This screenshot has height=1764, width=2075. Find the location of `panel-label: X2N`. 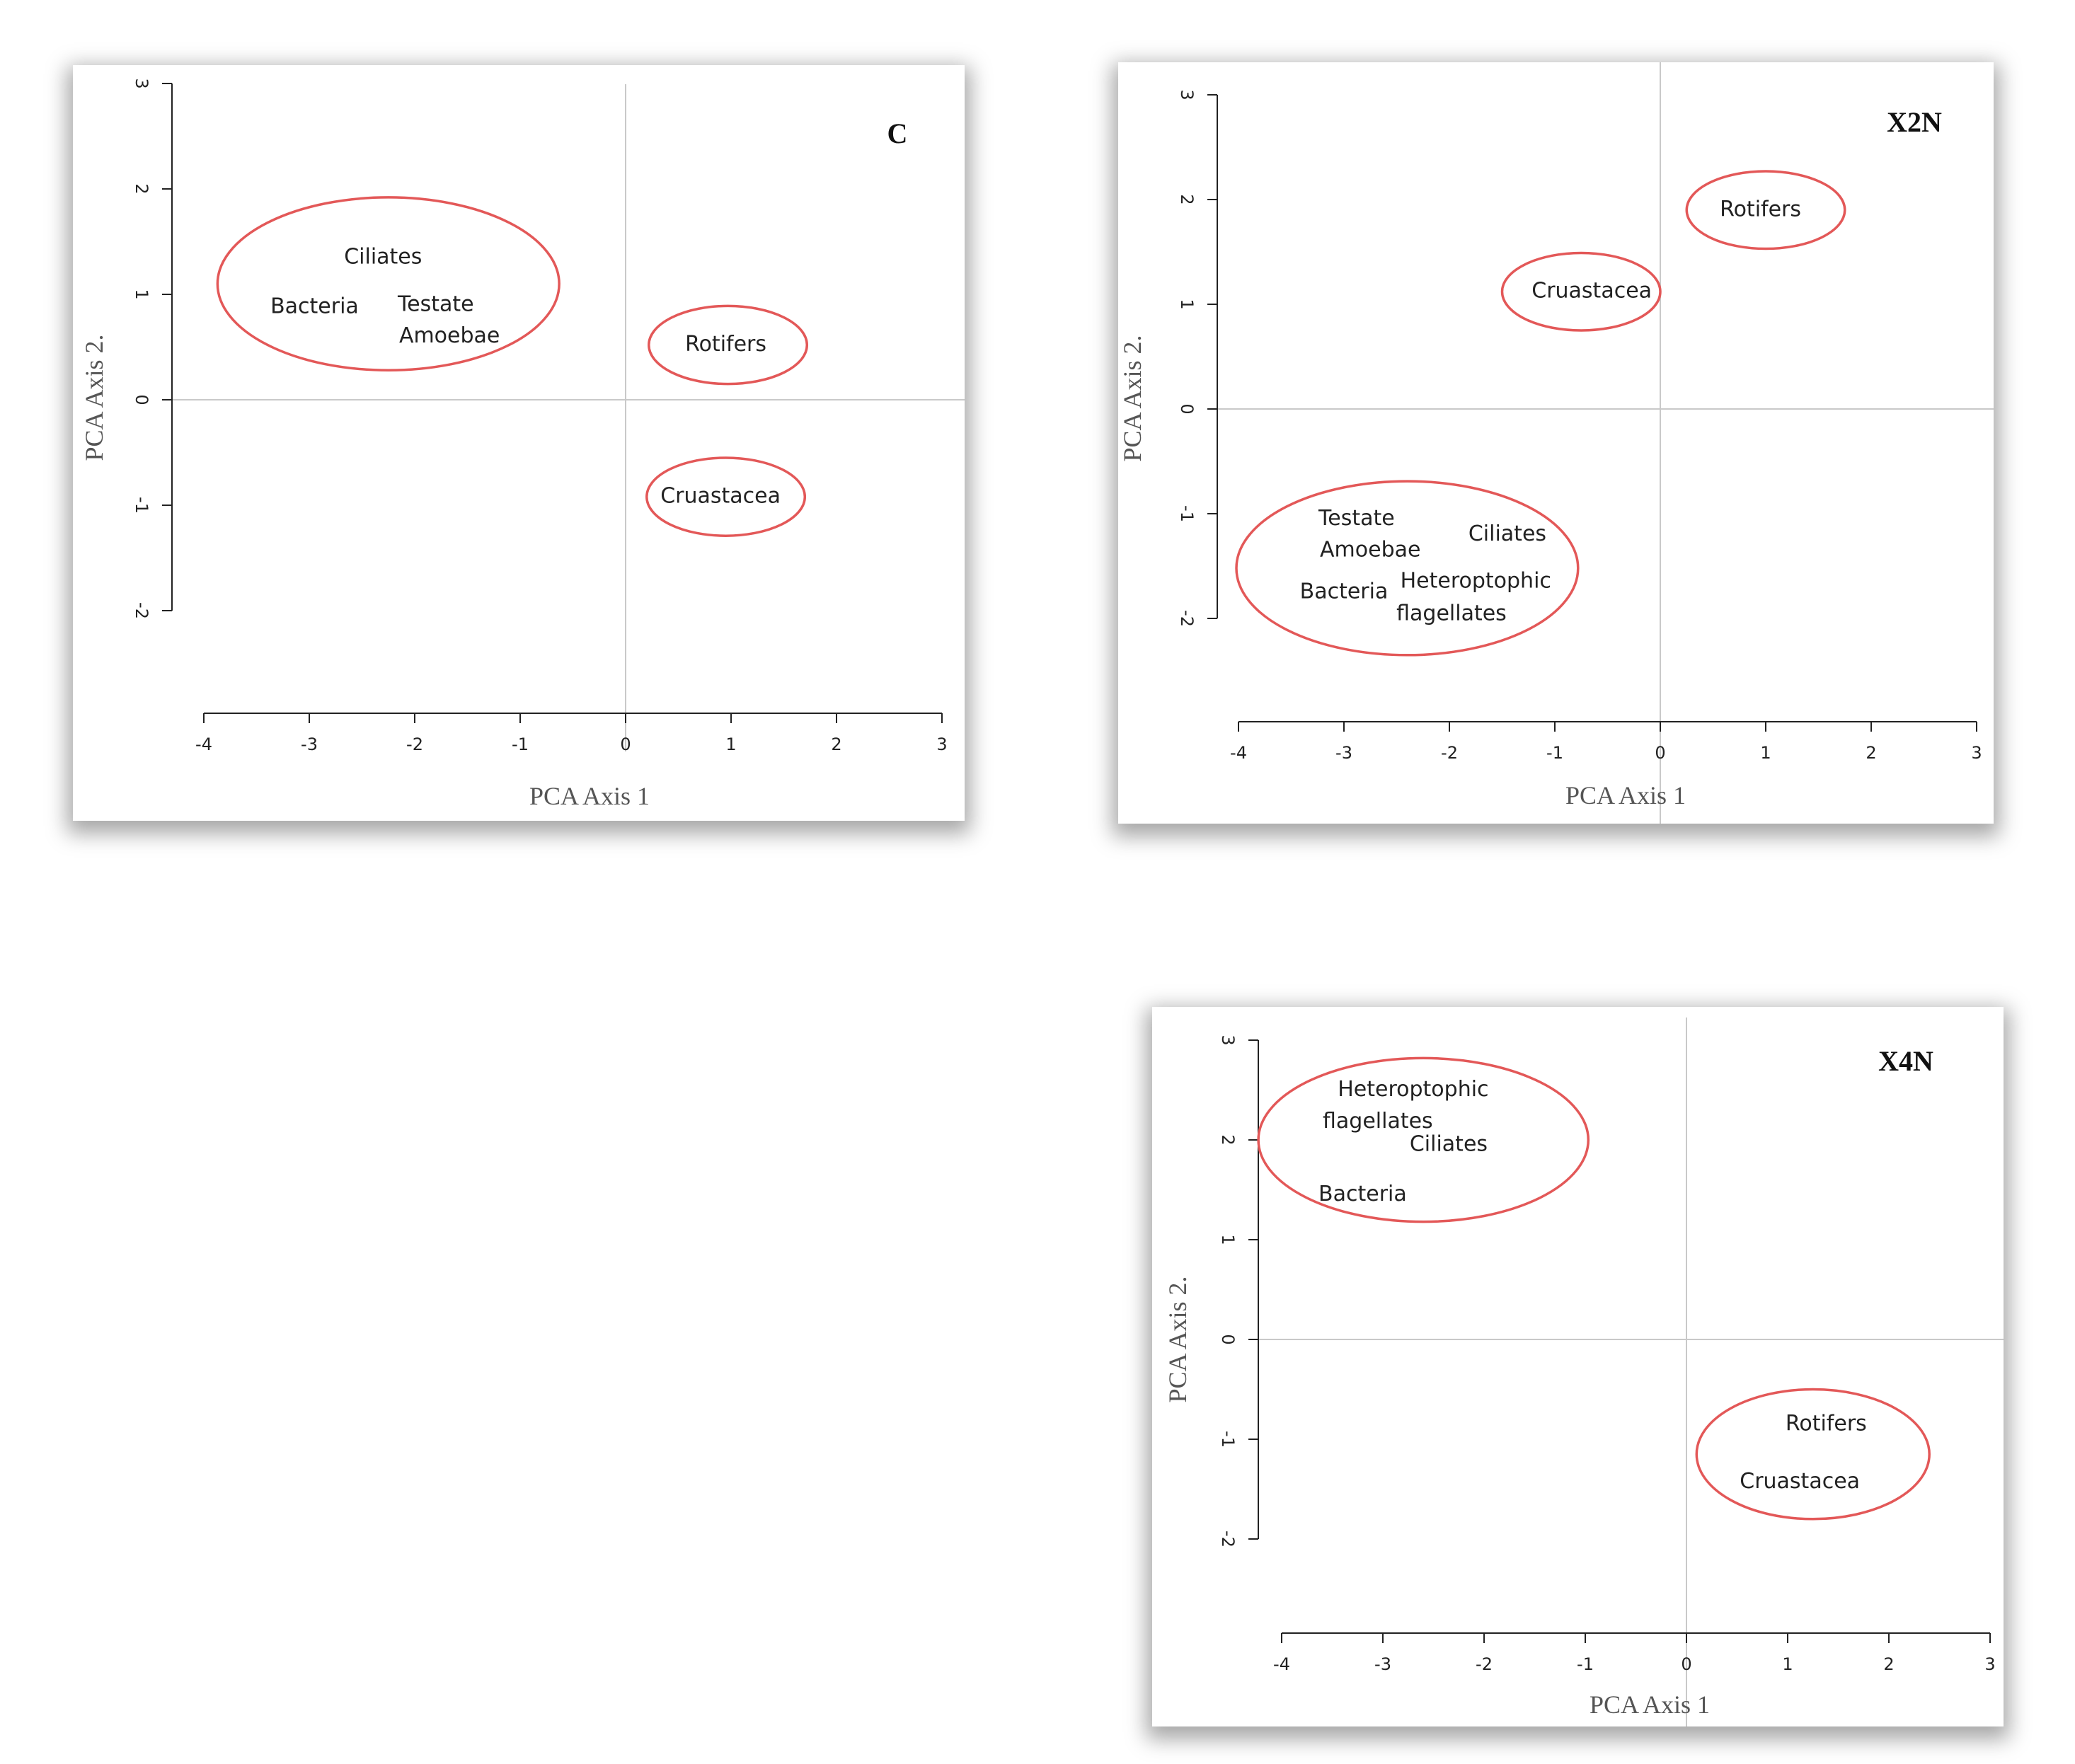

panel-label: X2N is located at coordinates (1914, 122).